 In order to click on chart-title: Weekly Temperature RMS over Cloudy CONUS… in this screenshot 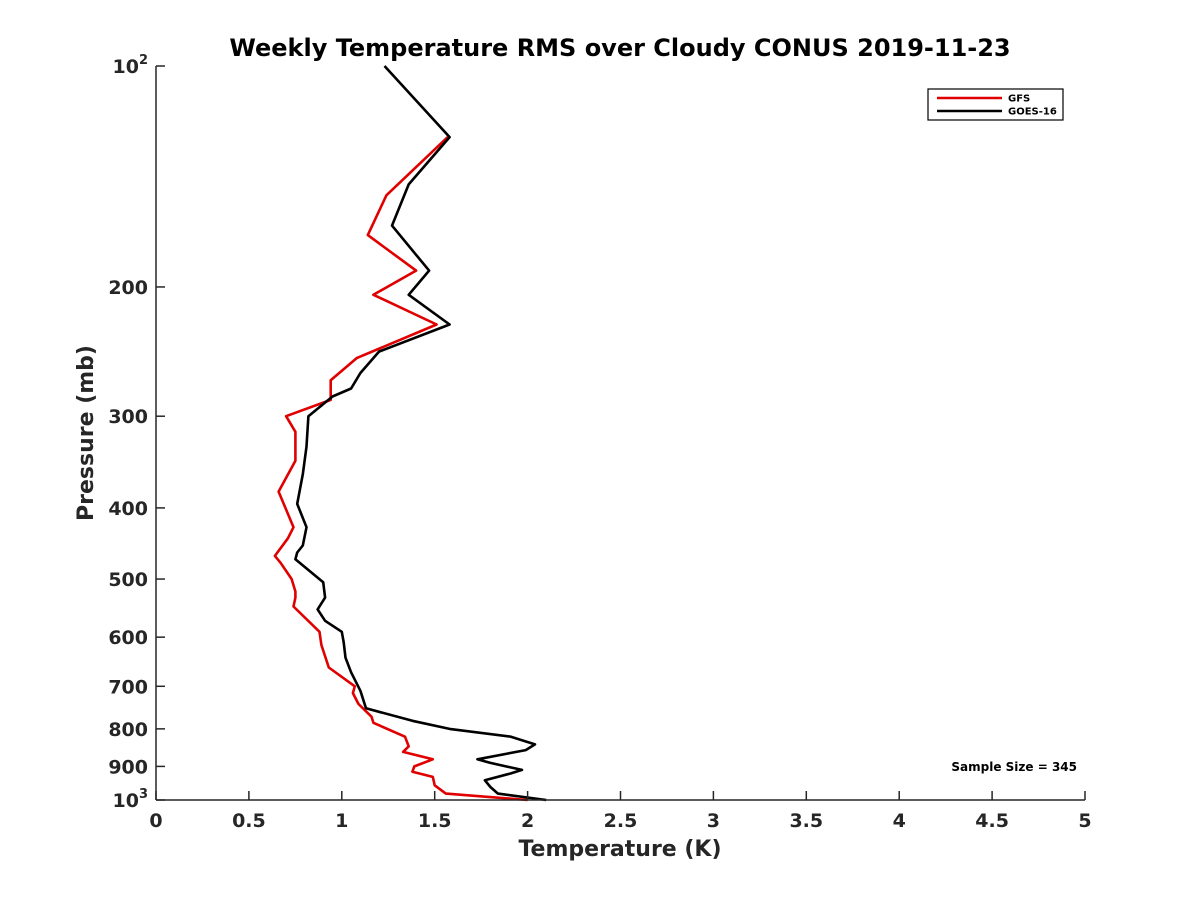, I will do `click(619, 48)`.